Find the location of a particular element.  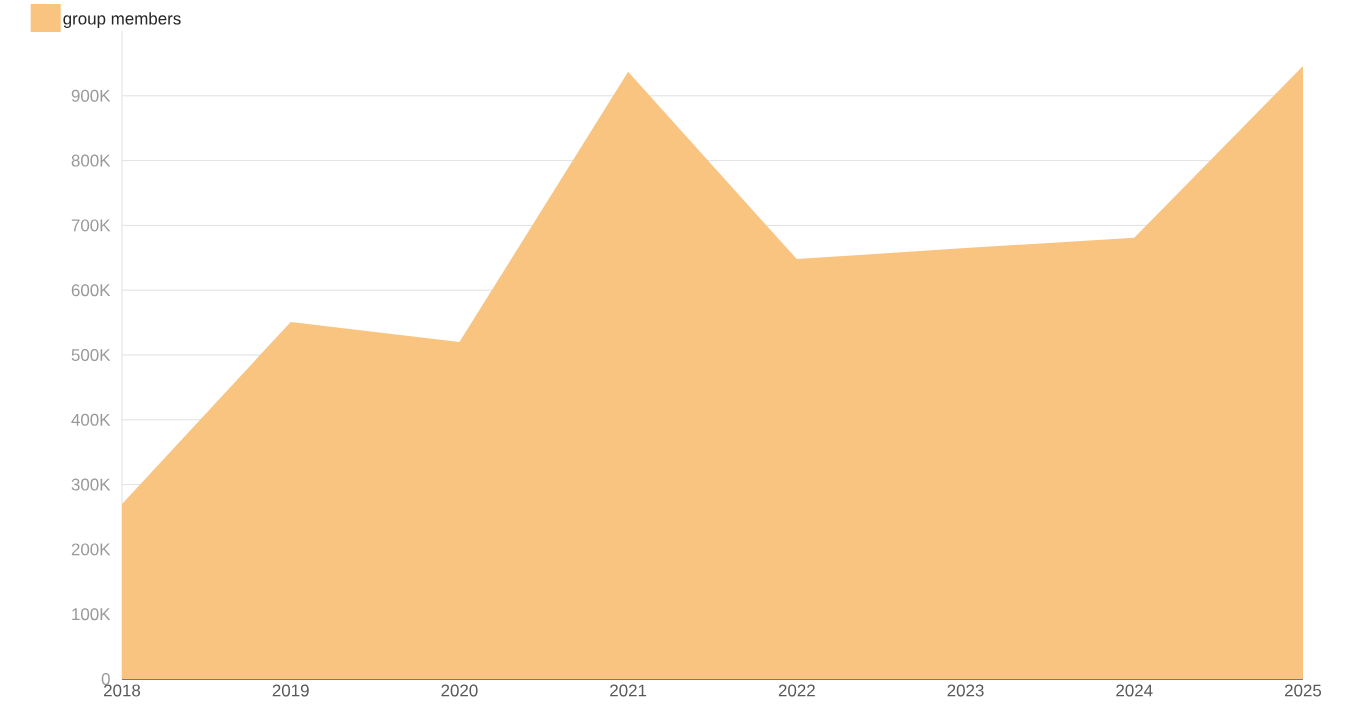

y-tick-label: 300K is located at coordinates (91, 484).